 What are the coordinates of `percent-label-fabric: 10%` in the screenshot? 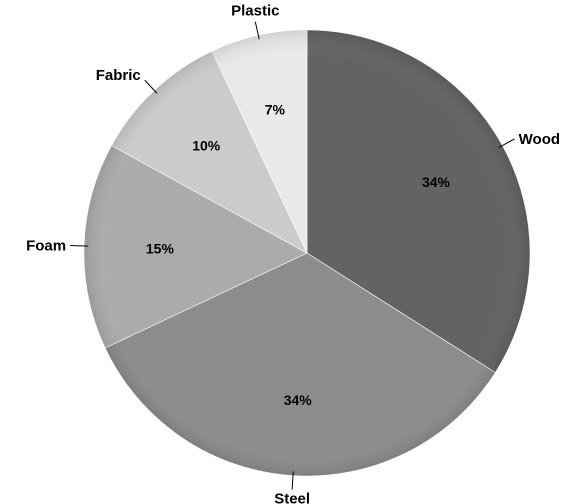 It's located at (206, 146).